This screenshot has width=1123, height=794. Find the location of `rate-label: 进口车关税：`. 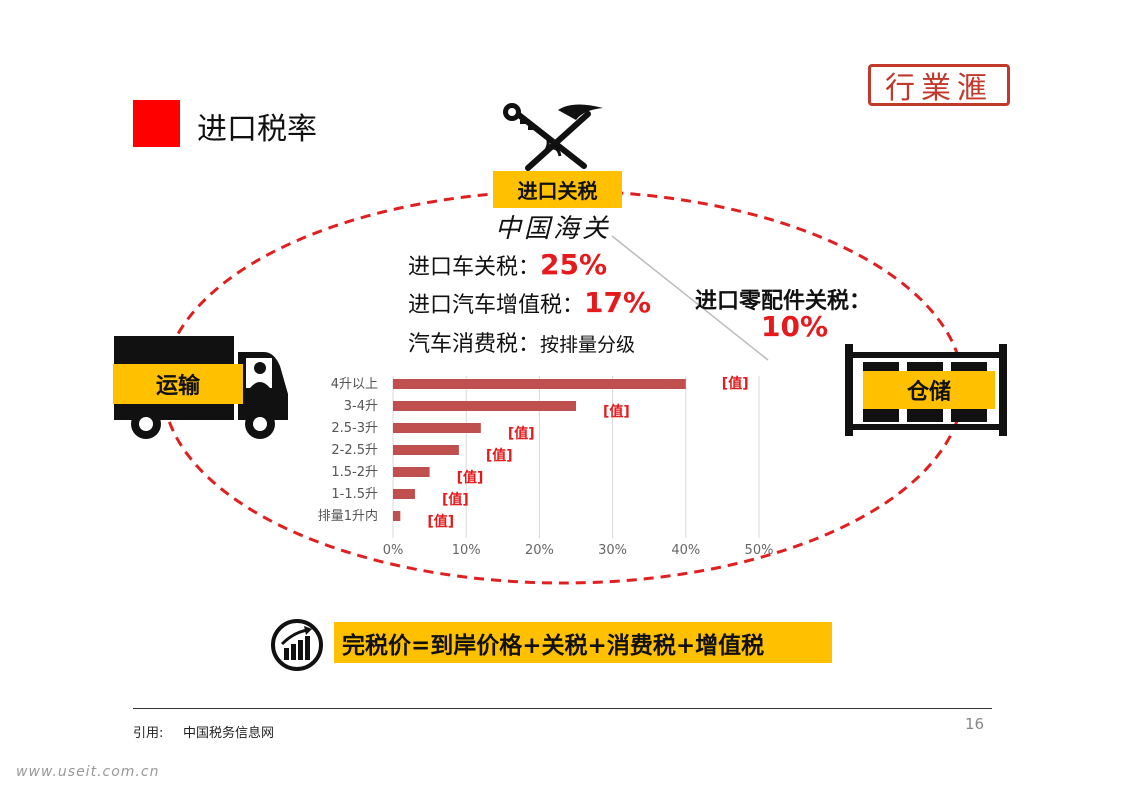

rate-label: 进口车关税： is located at coordinates (474, 267).